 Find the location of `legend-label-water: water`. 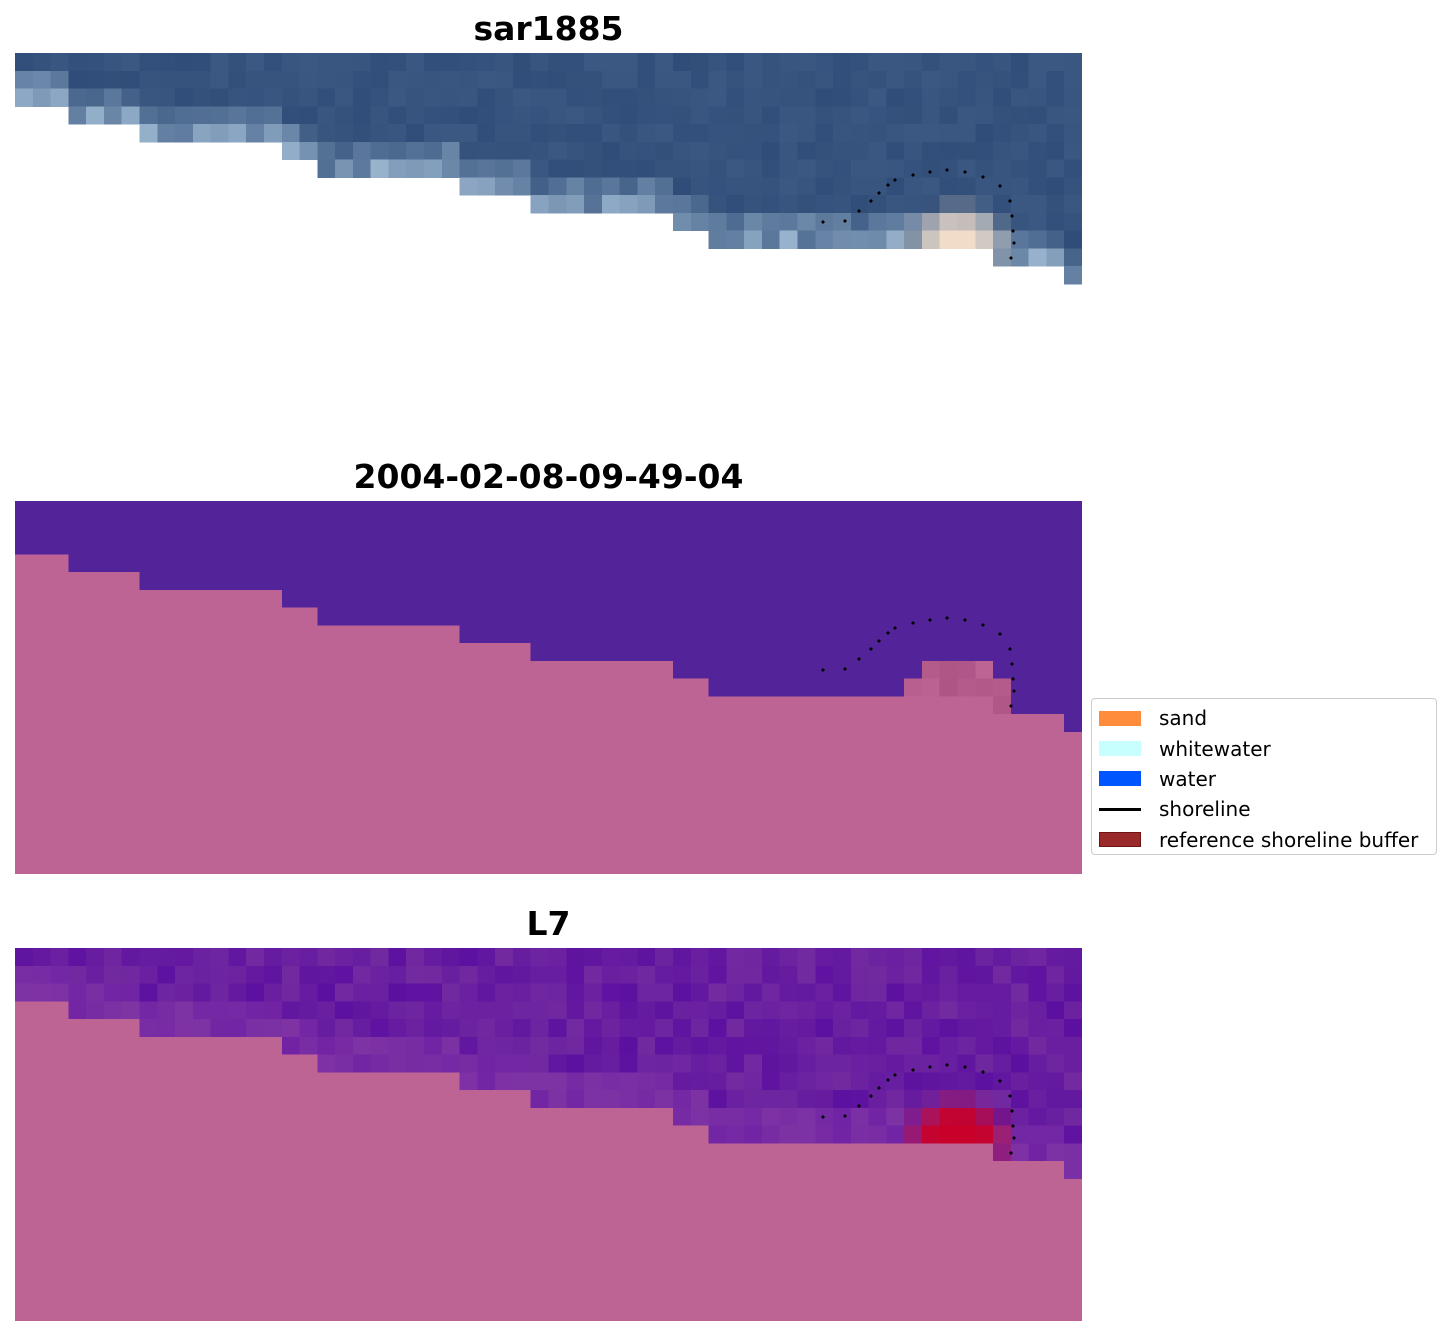

legend-label-water: water is located at coordinates (1187, 778).